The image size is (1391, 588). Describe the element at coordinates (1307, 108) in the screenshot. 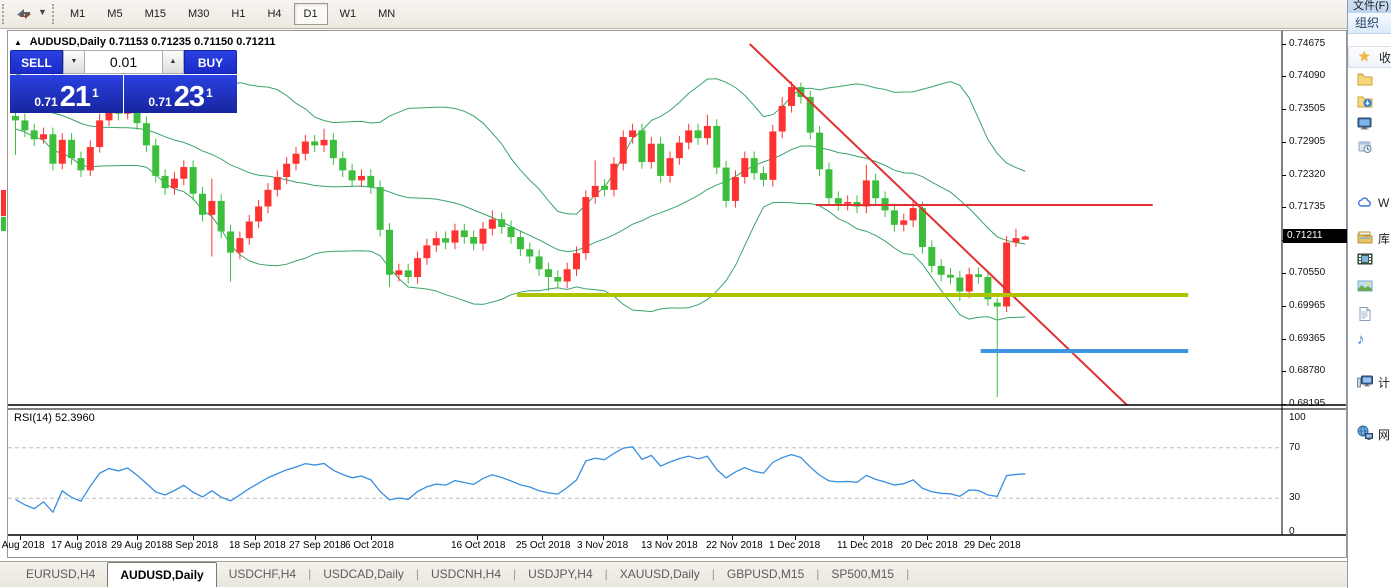

I see `price-axis-label: 0.73505` at that location.